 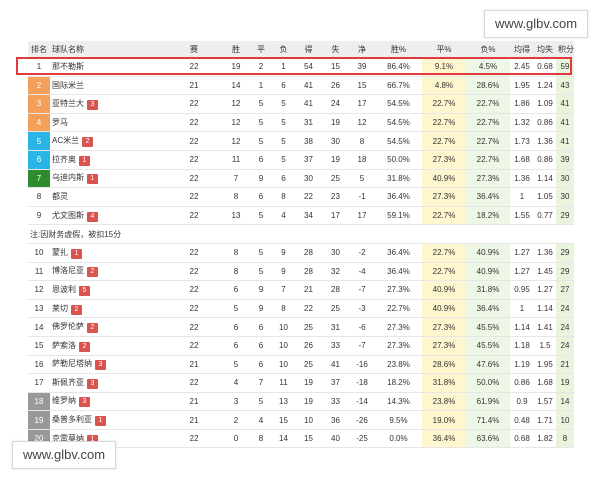 What do you see at coordinates (64, 345) in the screenshot?
I see `team-name: 萨索洛` at bounding box center [64, 345].